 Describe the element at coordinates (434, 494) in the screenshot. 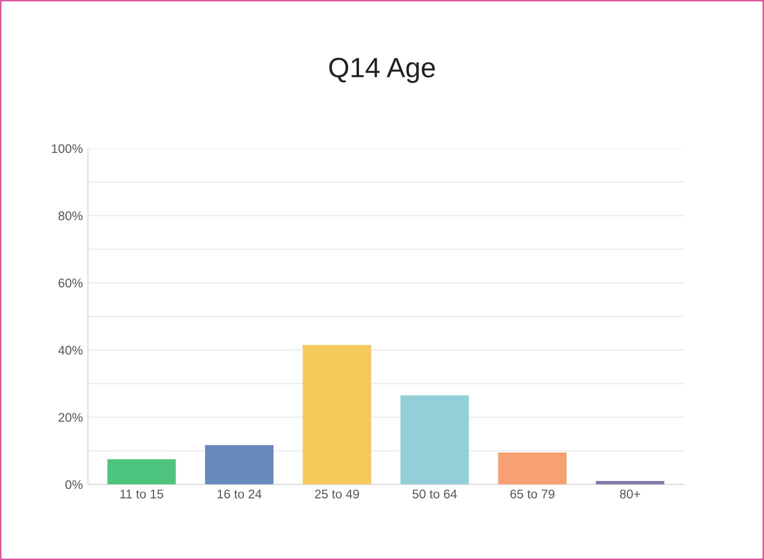

I see `x-tick-label: 50 to 64` at that location.